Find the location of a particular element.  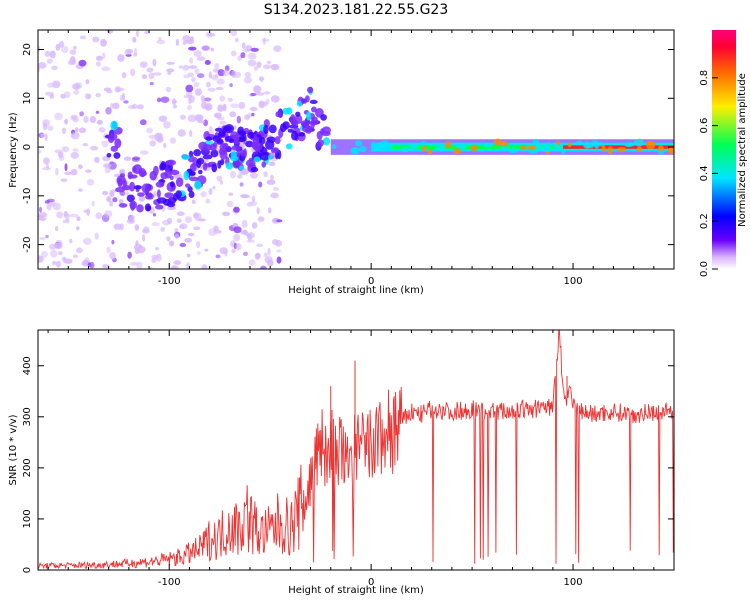

colorbar-label: Normalized spectral amplitude is located at coordinates (742, 150).